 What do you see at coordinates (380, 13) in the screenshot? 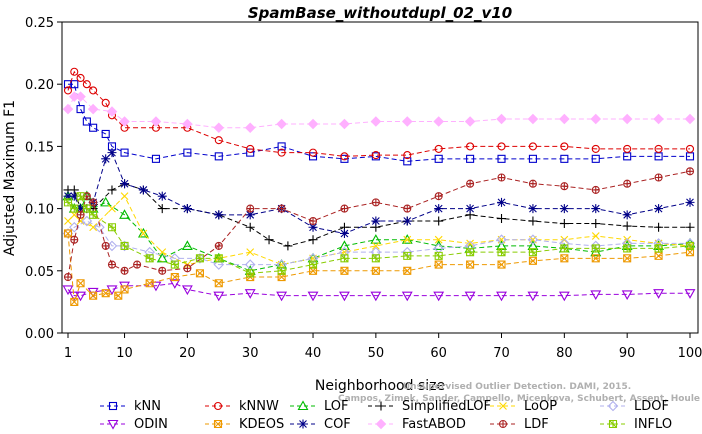
I see `chart-title: SpamBase_withoutdupl_02_v10` at bounding box center [380, 13].